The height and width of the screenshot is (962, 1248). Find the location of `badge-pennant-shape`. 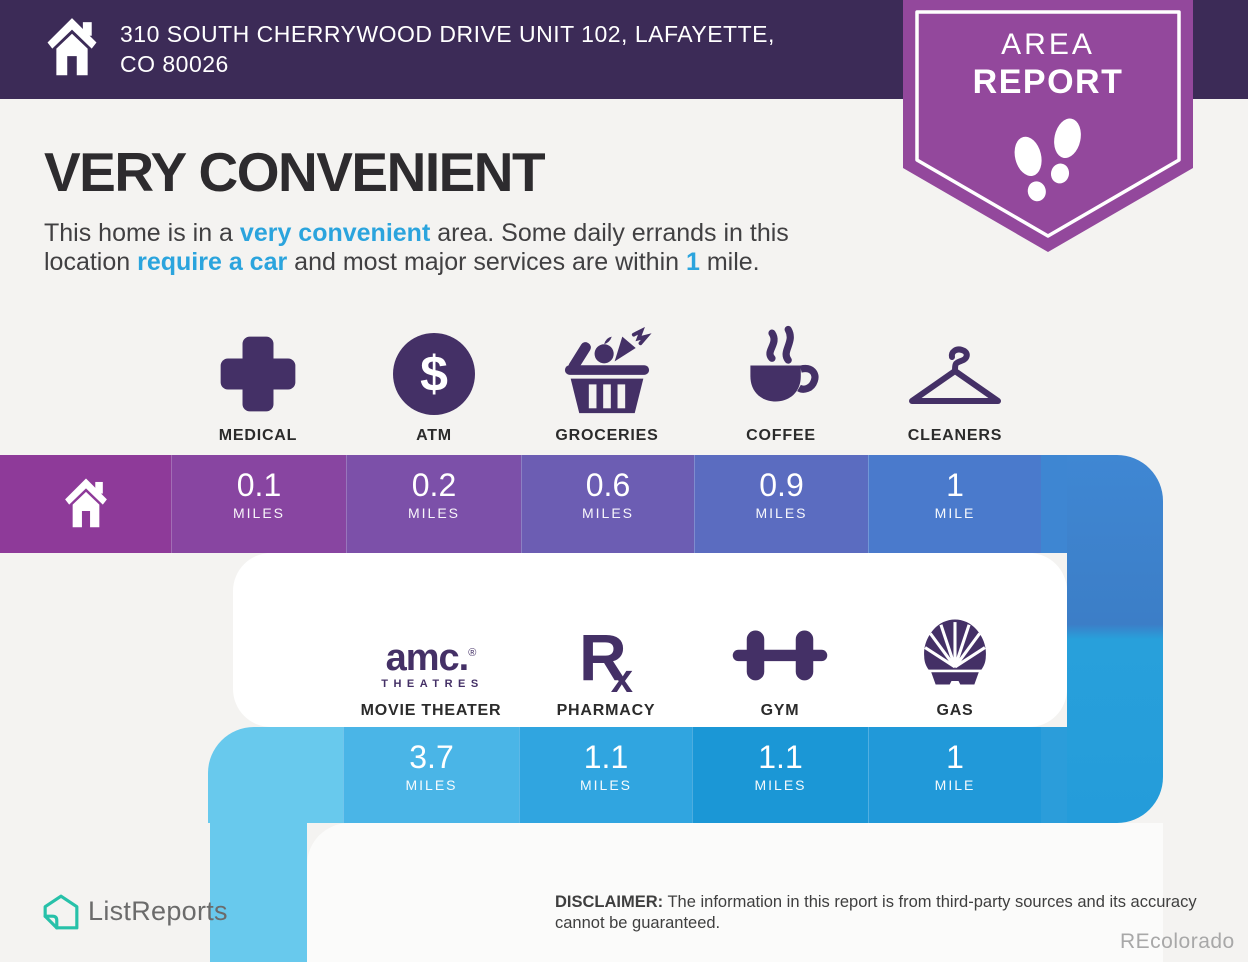

badge-pennant-shape is located at coordinates (1048, 126).